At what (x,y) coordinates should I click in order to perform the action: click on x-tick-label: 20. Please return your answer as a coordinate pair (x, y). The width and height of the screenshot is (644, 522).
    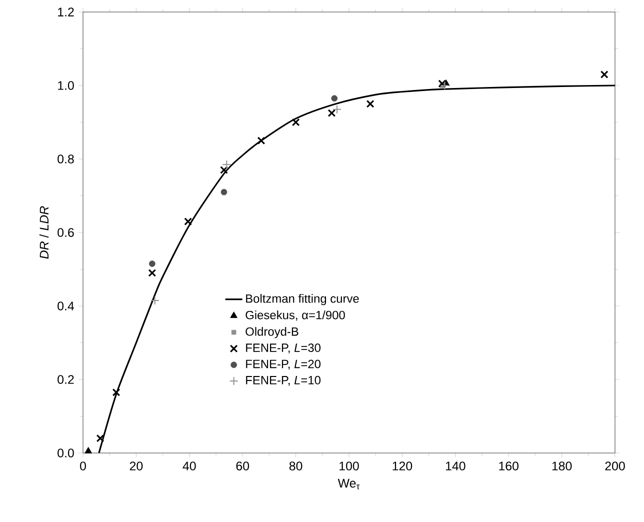
    Looking at the image, I should click on (136, 466).